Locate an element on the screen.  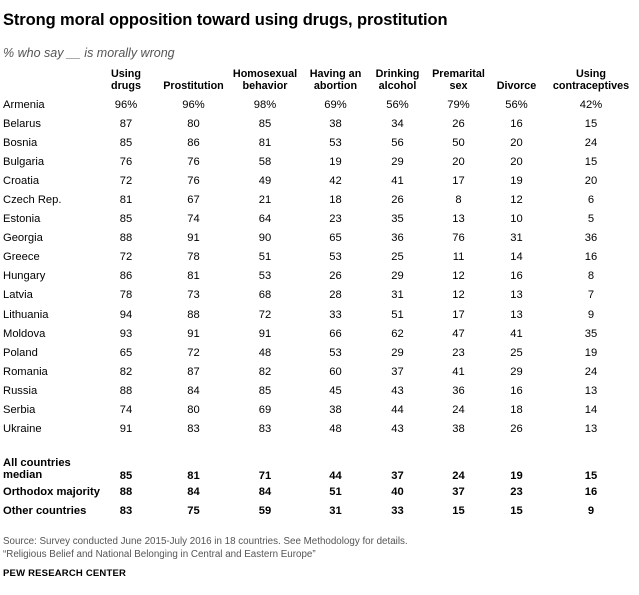
value-cell: 12 is located at coordinates (458, 276).